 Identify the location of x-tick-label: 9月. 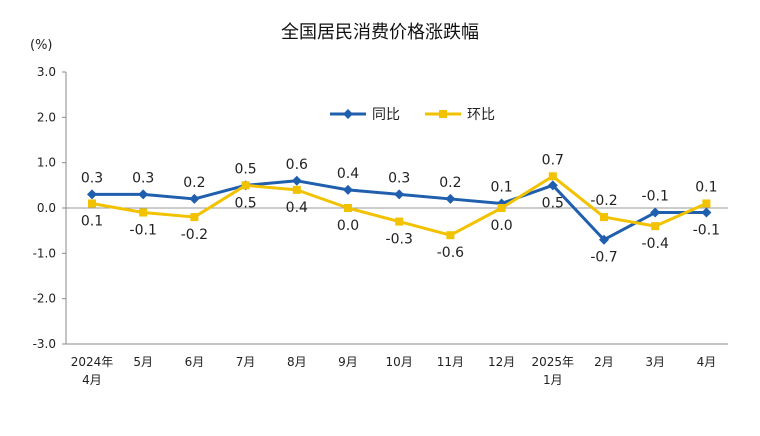
(348, 362).